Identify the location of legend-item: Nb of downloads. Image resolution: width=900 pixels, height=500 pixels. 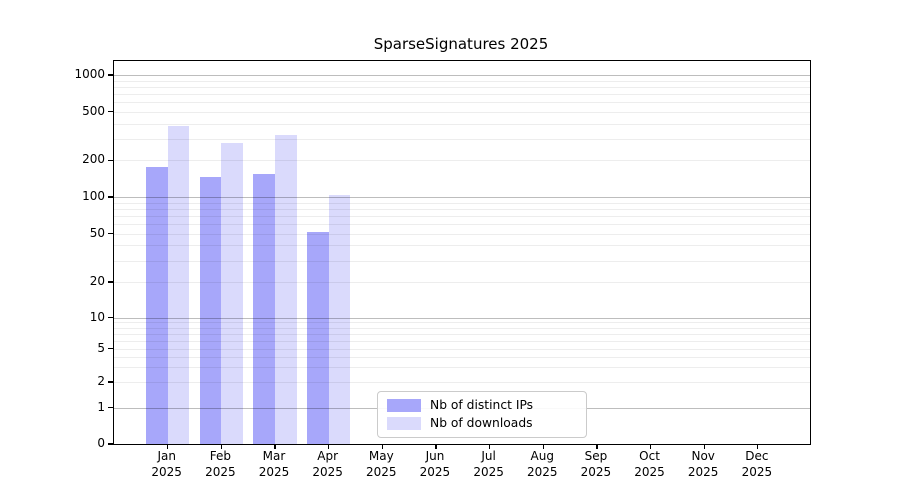
(482, 423).